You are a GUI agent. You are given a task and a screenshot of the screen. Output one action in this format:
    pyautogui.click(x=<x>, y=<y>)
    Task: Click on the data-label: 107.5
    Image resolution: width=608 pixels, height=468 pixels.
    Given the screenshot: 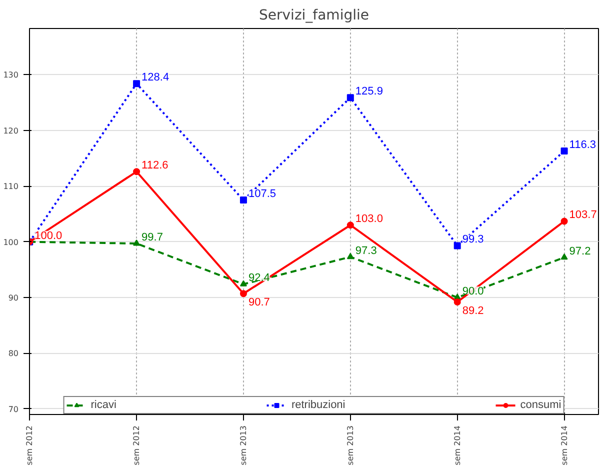 What is the action you would take?
    pyautogui.click(x=262, y=194)
    